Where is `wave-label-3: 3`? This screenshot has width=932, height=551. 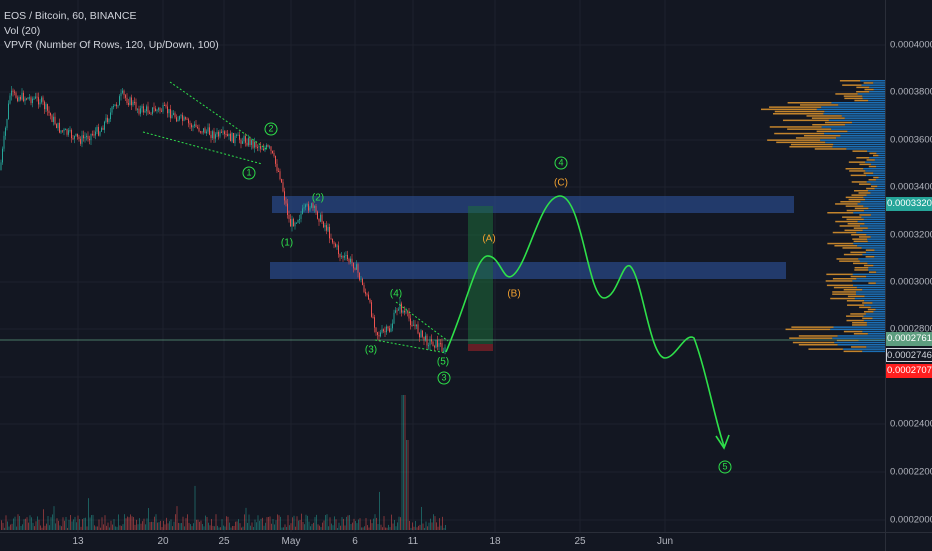
wave-label-3: 3 is located at coordinates (444, 378).